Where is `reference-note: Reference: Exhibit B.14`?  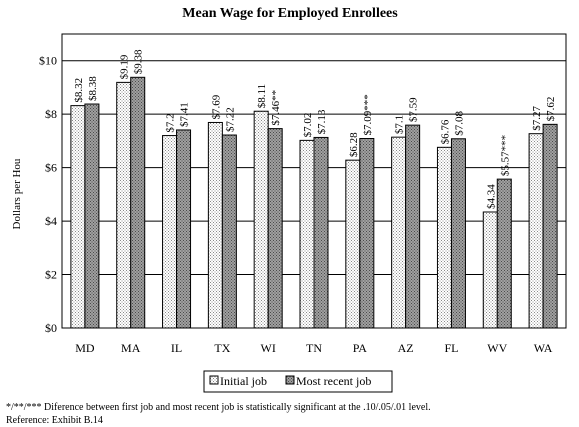 reference-note: Reference: Exhibit B.14 is located at coordinates (54, 420).